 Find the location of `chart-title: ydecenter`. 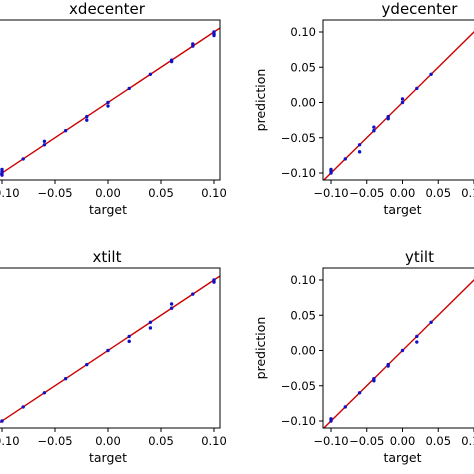

chart-title: ydecenter is located at coordinates (420, 9).